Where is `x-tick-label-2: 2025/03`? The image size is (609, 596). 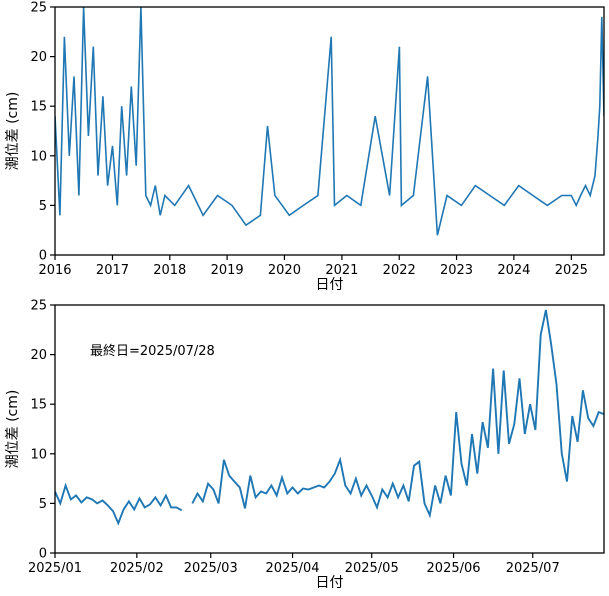
x-tick-label-2: 2025/03 is located at coordinates (211, 568).